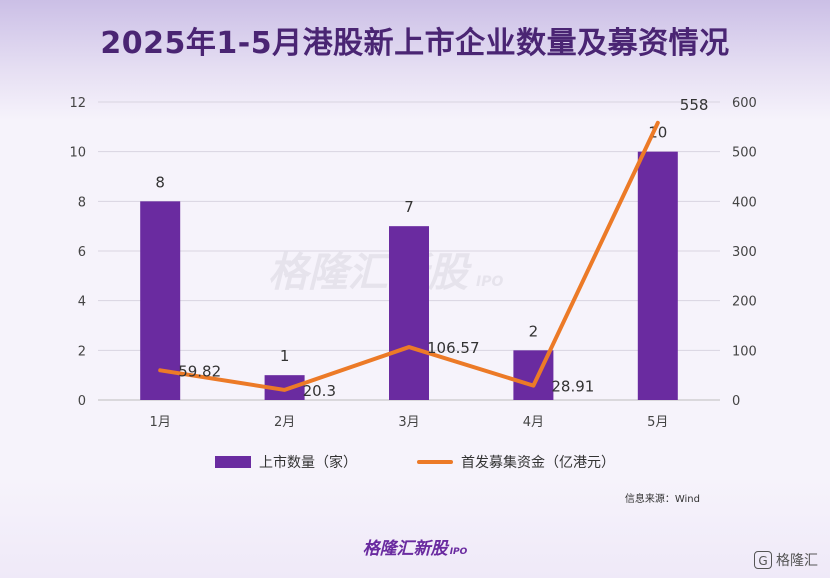  I want to click on footer-brand: 格隆汇新股 IPO, so click(415, 549).